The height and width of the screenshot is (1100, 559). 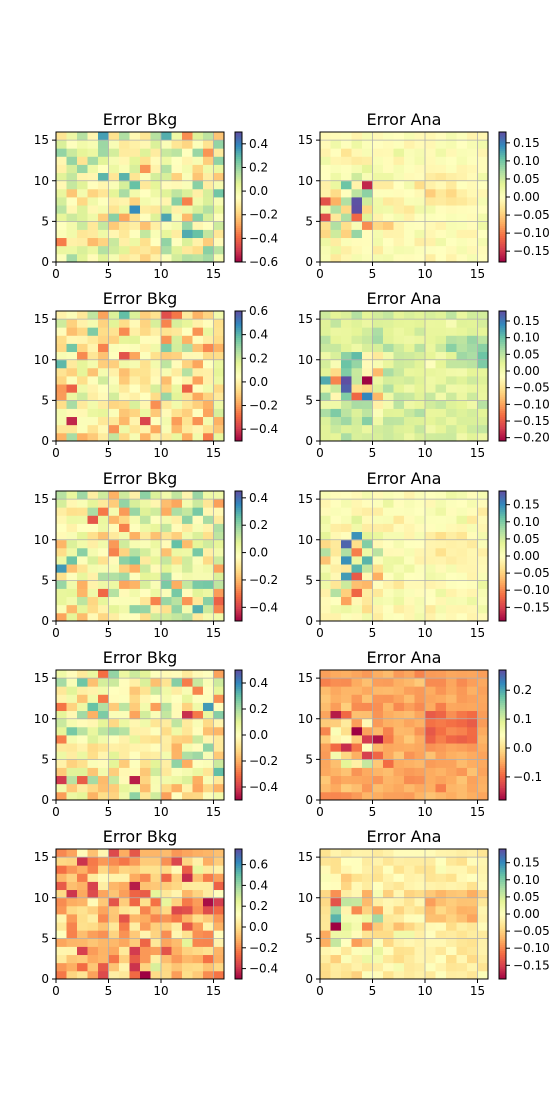 I want to click on y-tick-label: 10, so click(x=41, y=360).